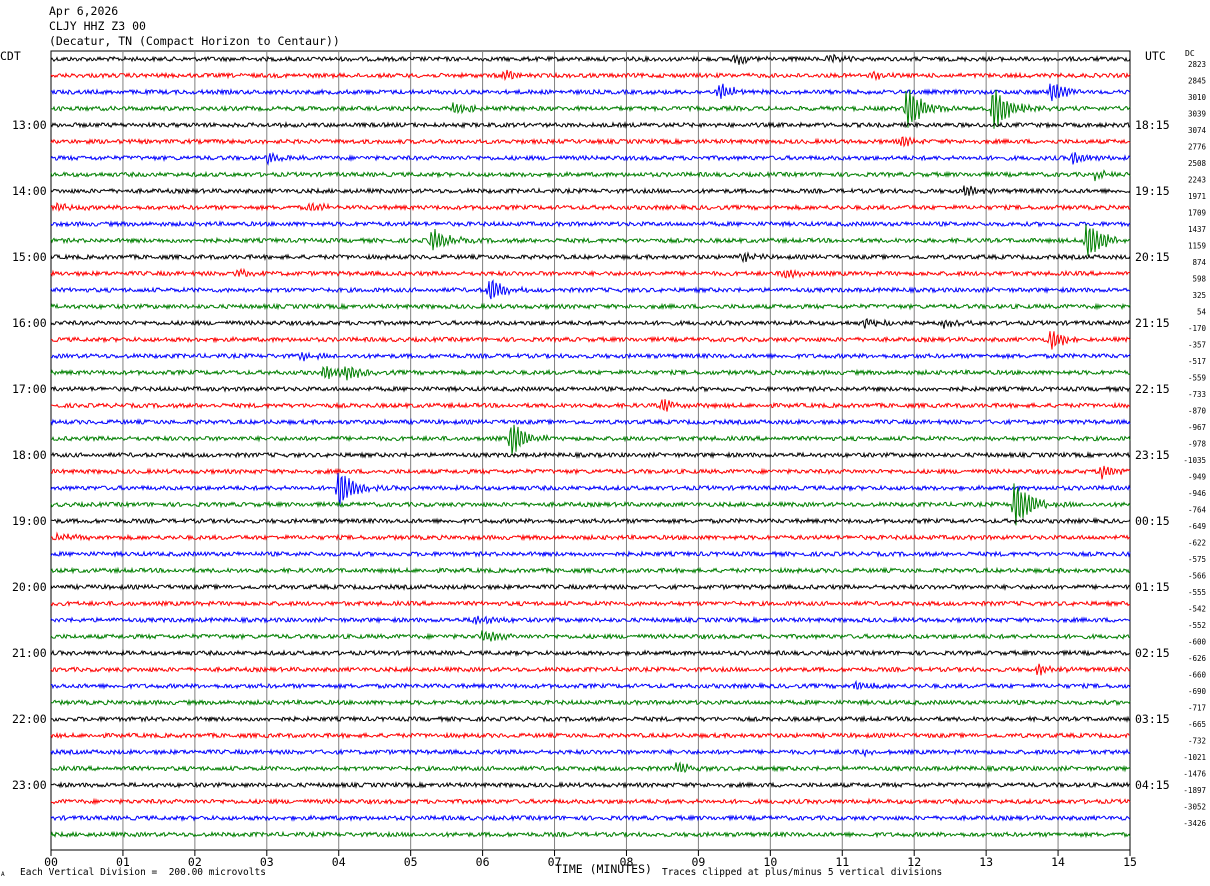  Describe the element at coordinates (1197, 526) in the screenshot. I see `dc-offset-value: -649` at that location.